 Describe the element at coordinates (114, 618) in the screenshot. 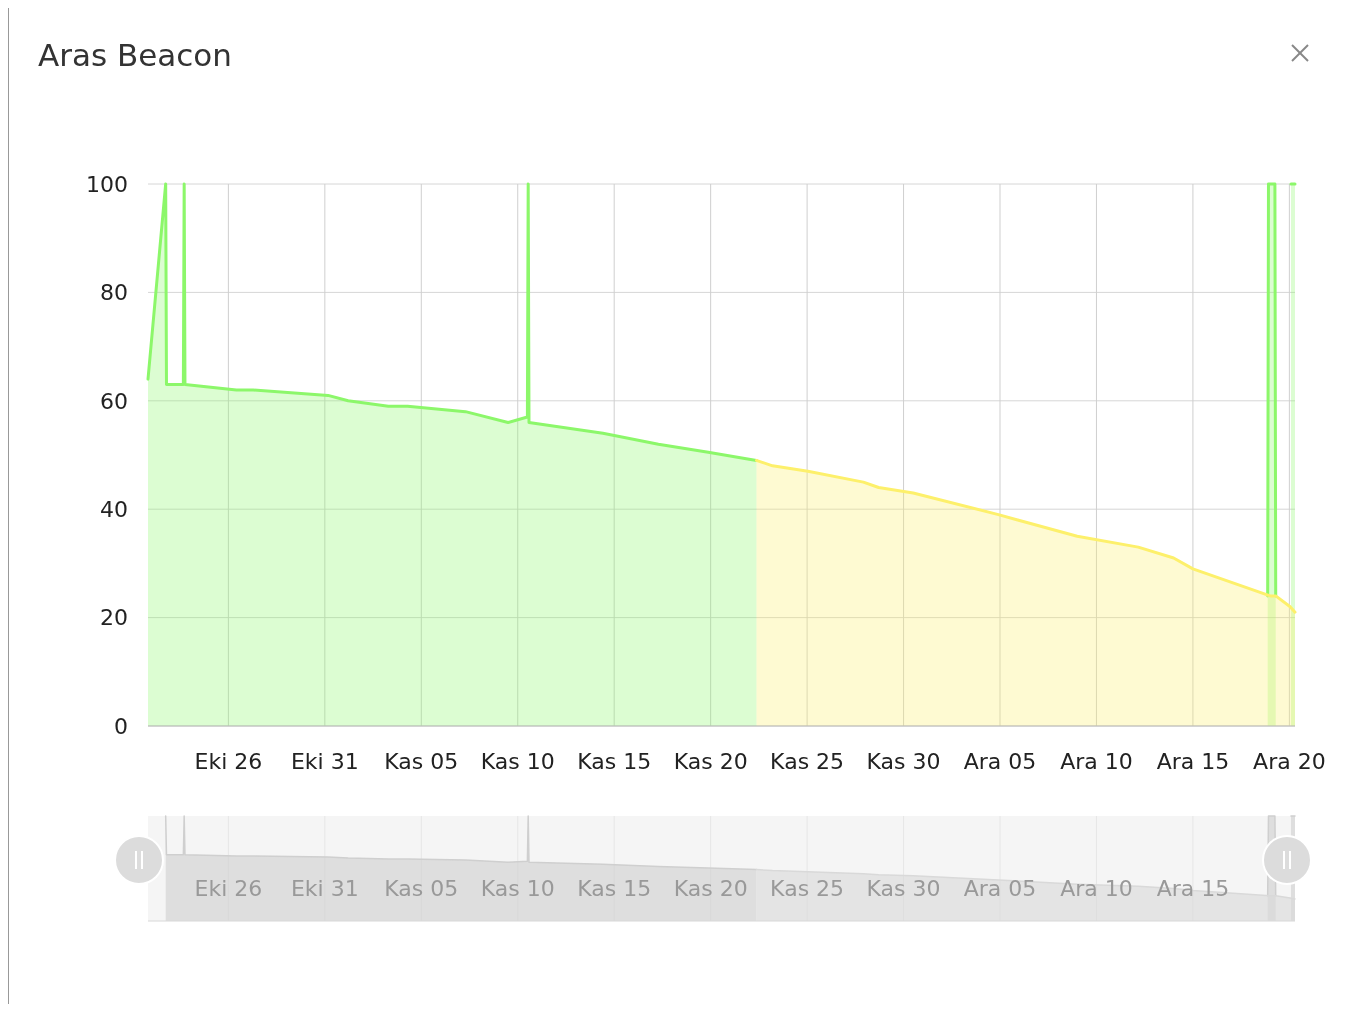

I see `y-tick-label: 20` at that location.